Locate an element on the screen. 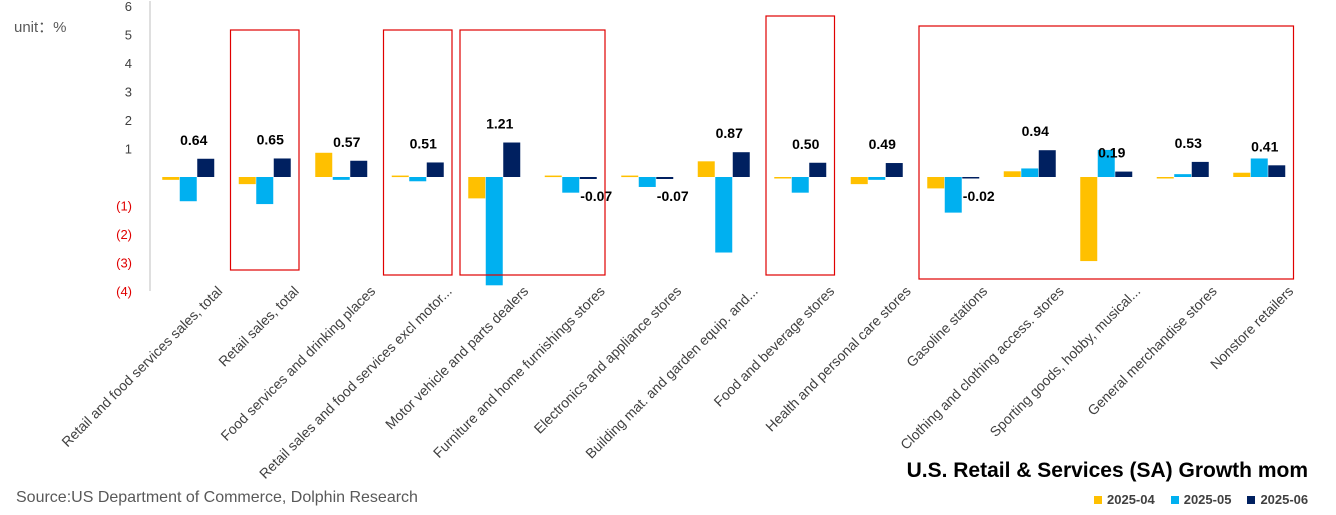  data-label: 0.19 is located at coordinates (1111, 153).